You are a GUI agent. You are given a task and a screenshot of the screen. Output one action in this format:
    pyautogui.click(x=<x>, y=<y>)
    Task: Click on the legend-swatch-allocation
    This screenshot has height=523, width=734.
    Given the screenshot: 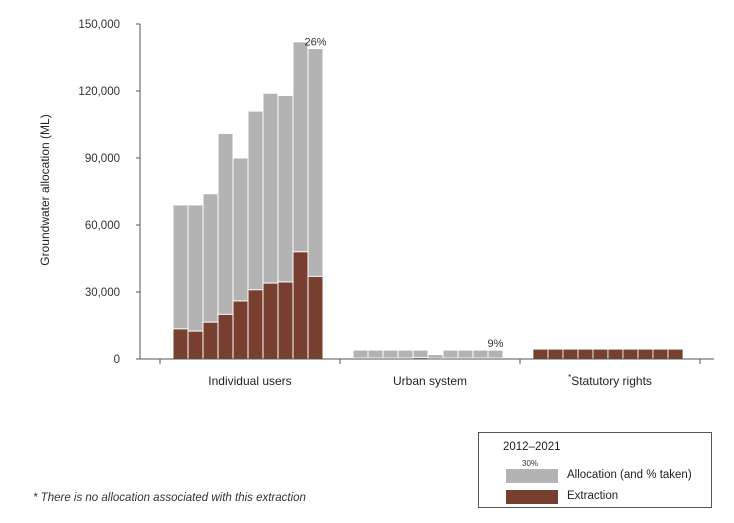 What is the action you would take?
    pyautogui.click(x=532, y=476)
    